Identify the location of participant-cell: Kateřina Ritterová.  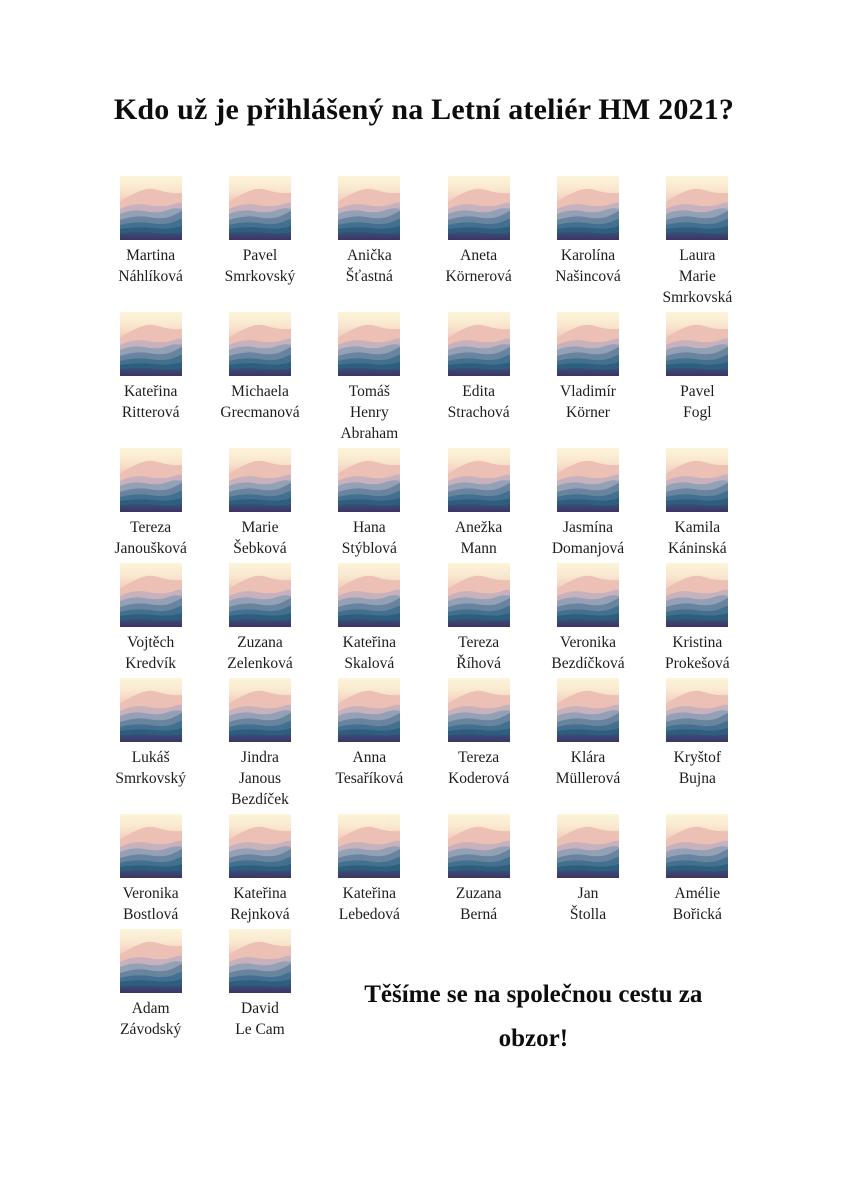
(150, 378).